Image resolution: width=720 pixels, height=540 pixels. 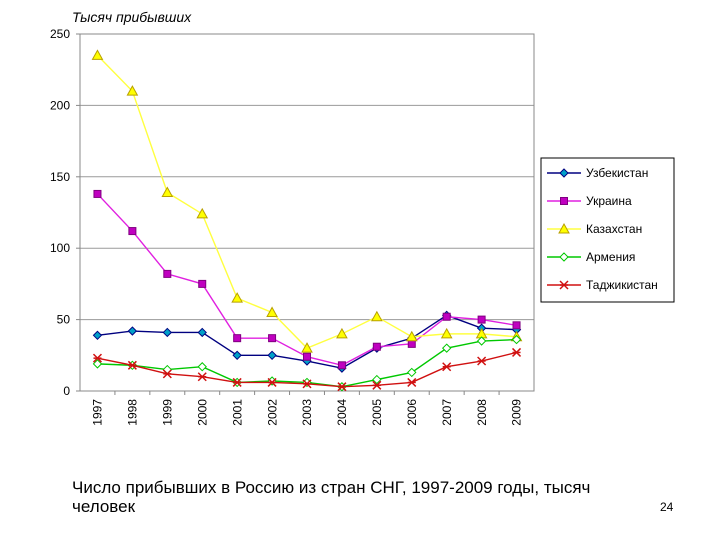 What do you see at coordinates (98, 412) in the screenshot?
I see `x-tick-label: 1997` at bounding box center [98, 412].